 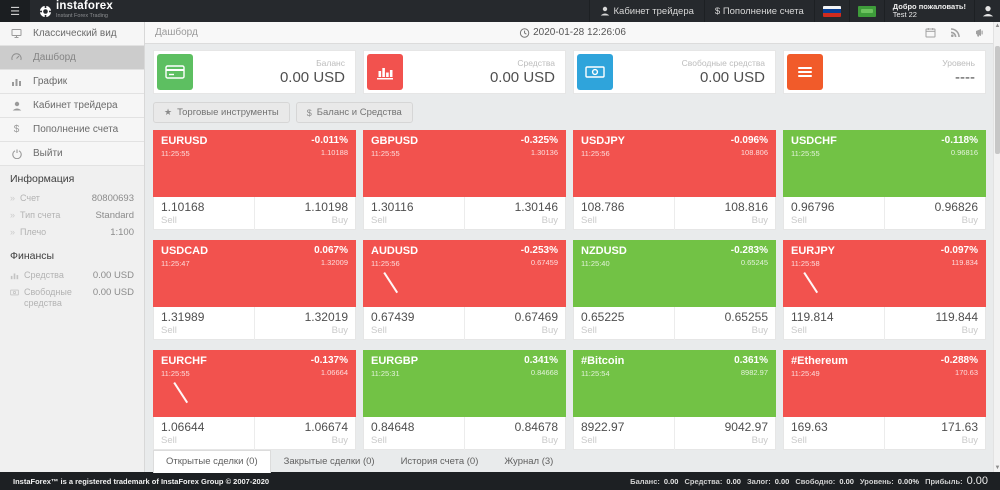 I want to click on deposit-button: $ Пополнение счета, so click(x=758, y=11).